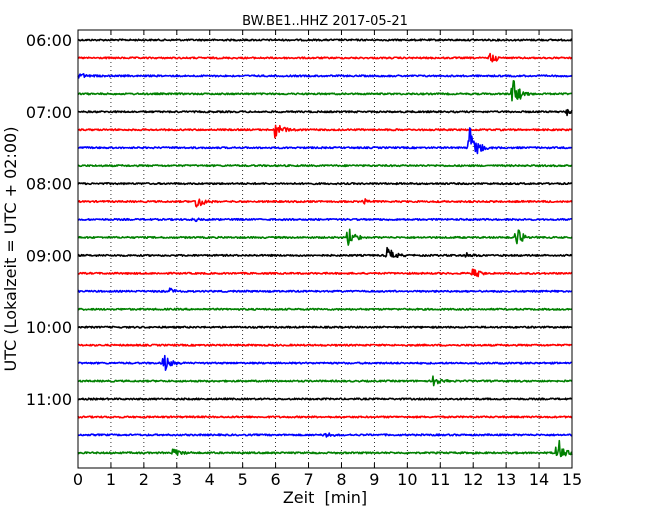  I want to click on y-tick-label: 10:00, so click(49, 327).